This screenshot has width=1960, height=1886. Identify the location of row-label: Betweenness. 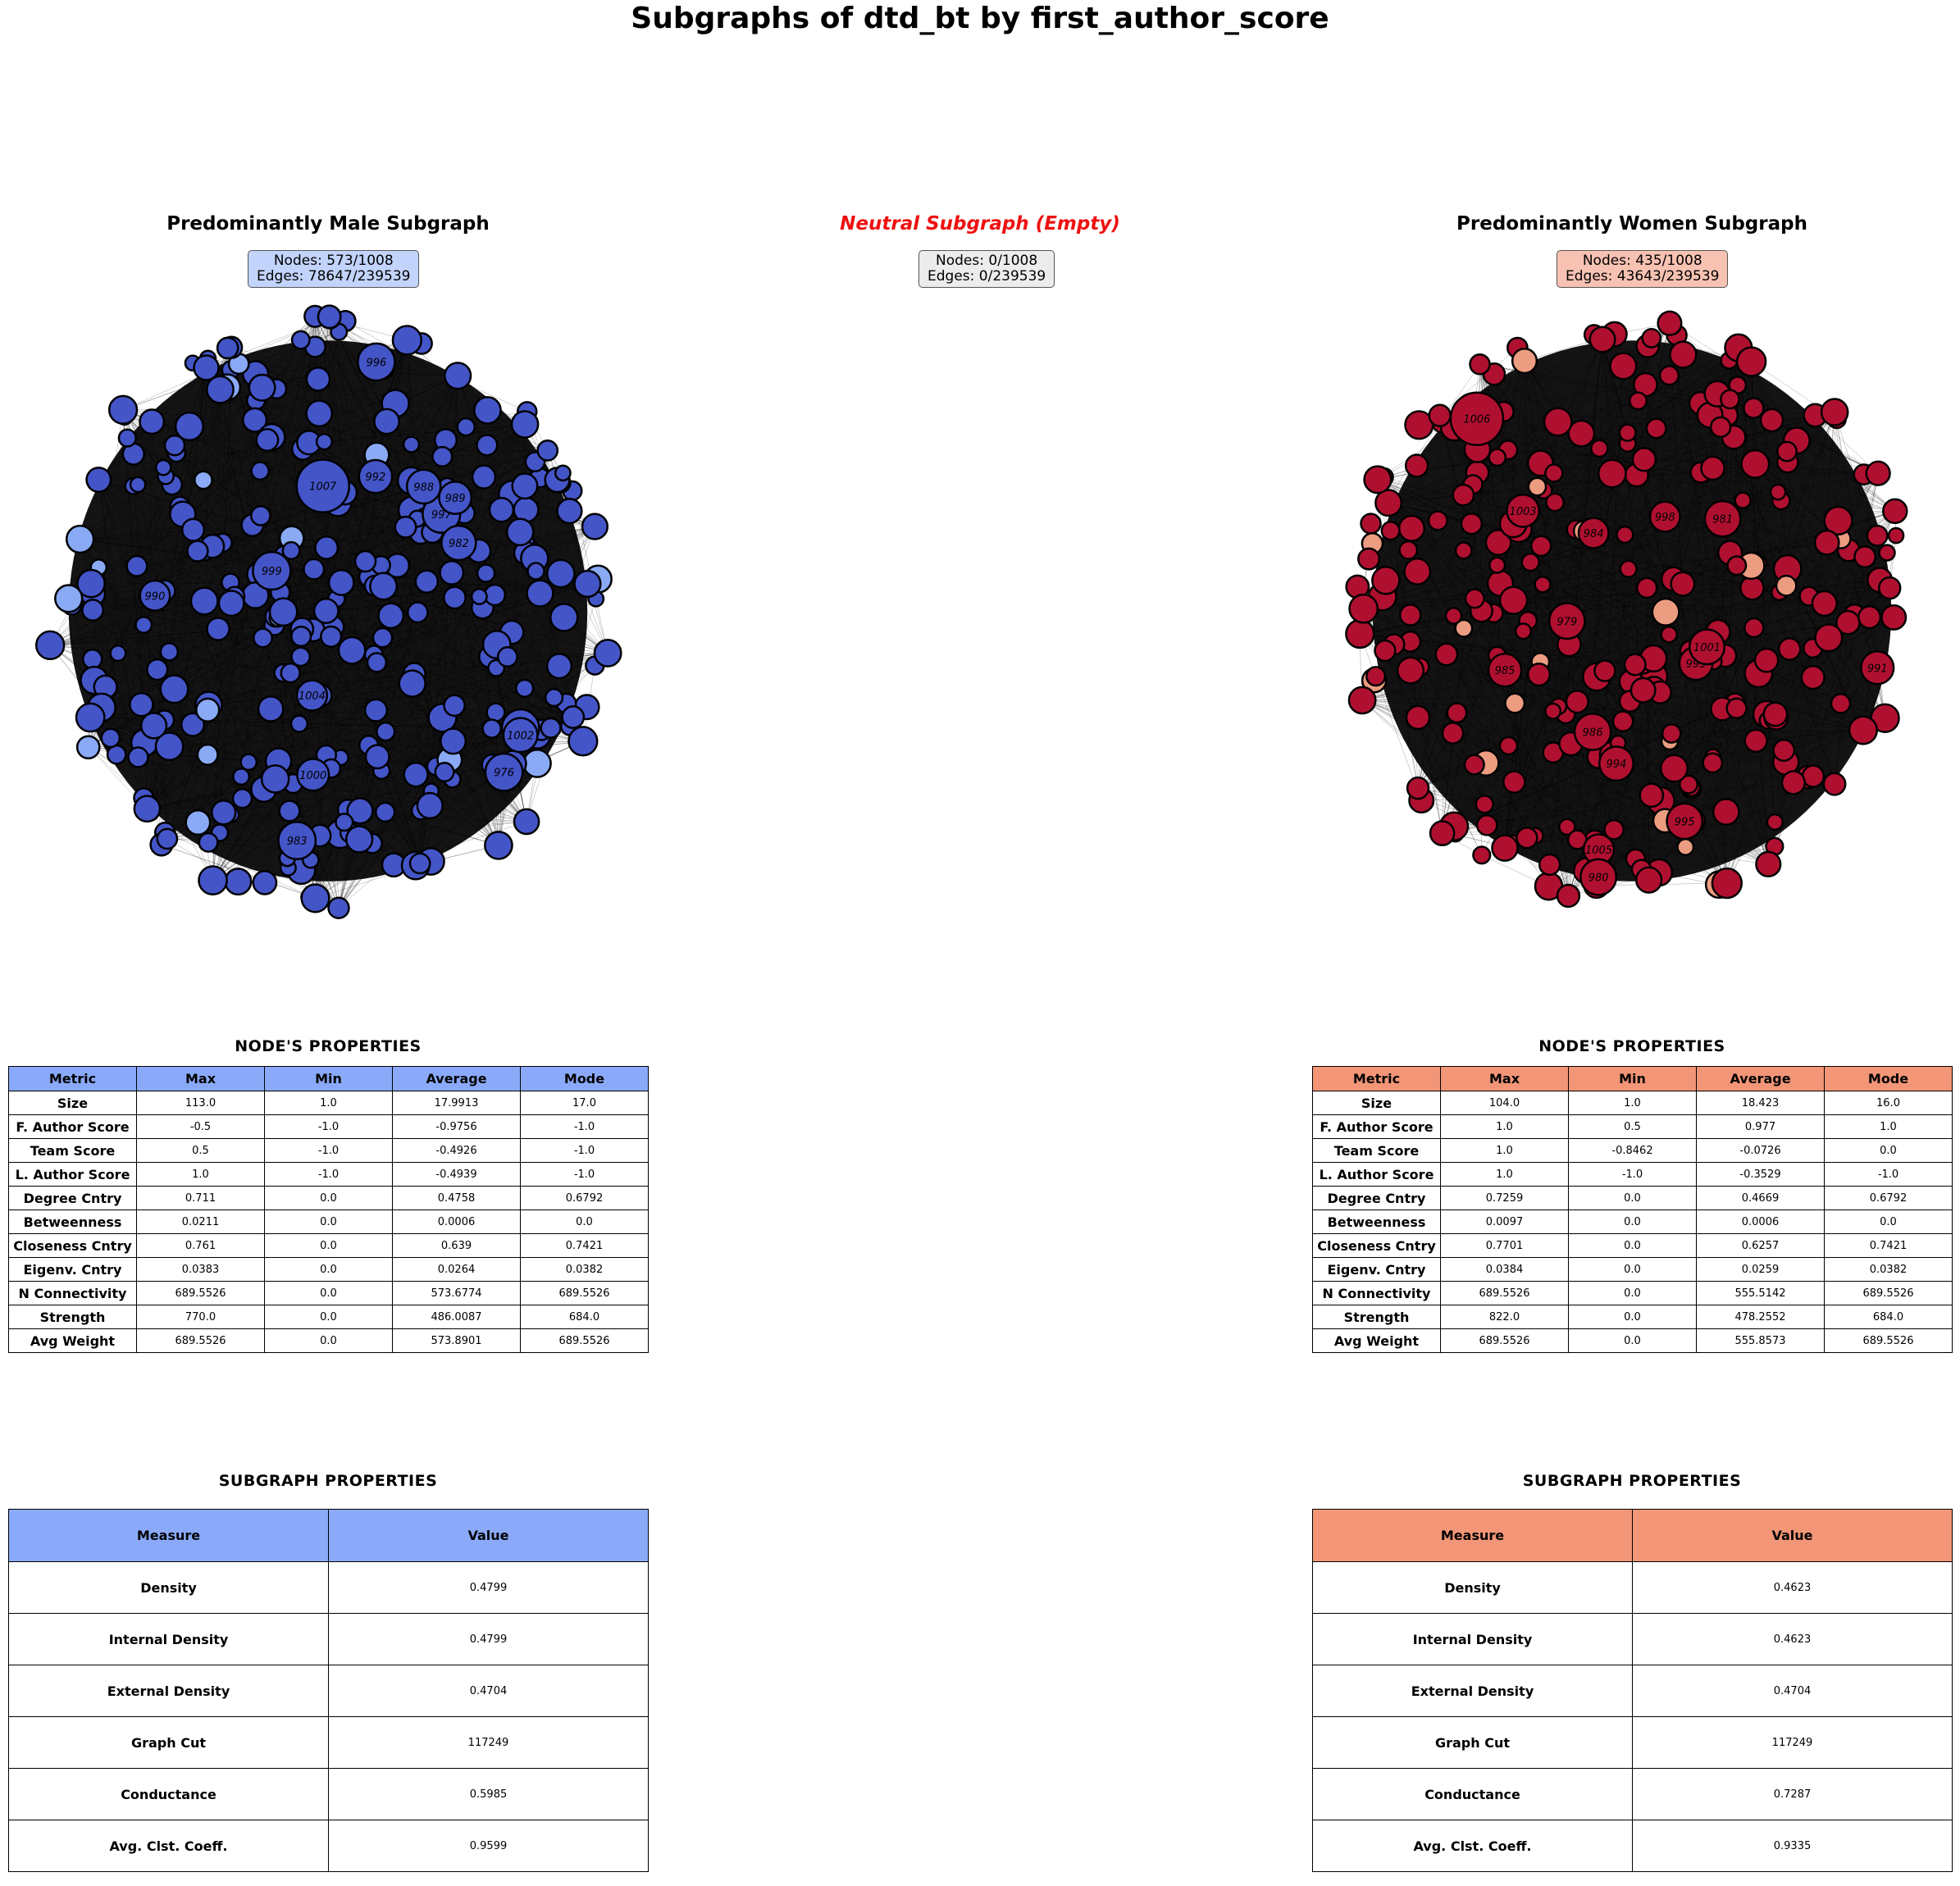
(1377, 1222).